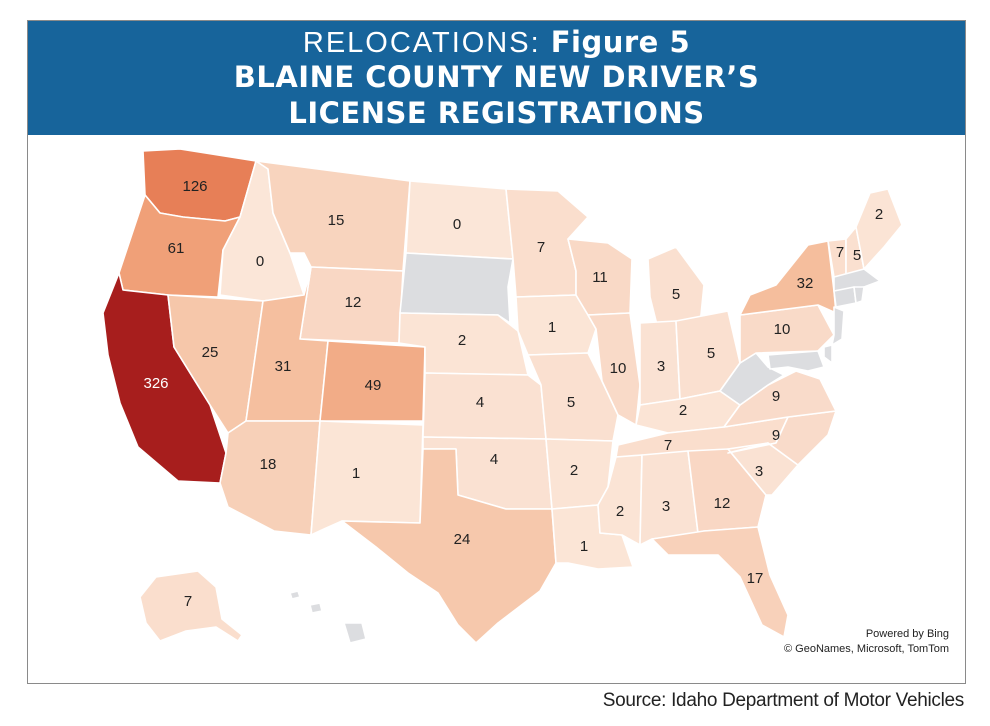  What do you see at coordinates (840, 252) in the screenshot?
I see `state-value-vermont: 7` at bounding box center [840, 252].